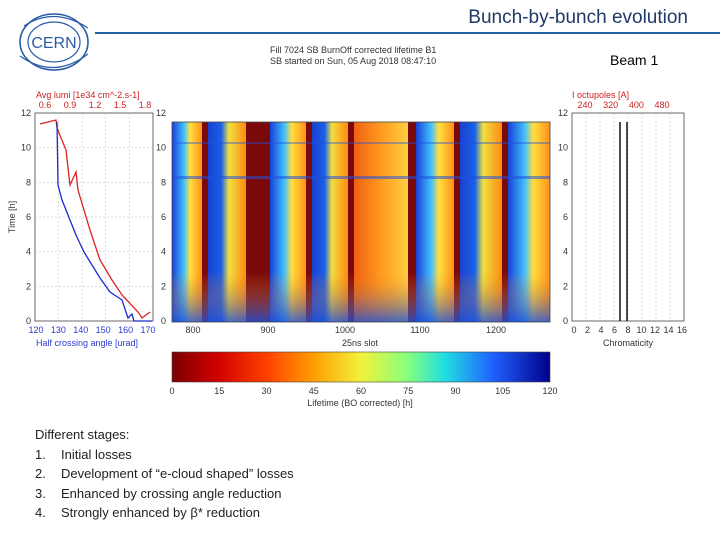 Image resolution: width=720 pixels, height=540 pixels. I want to click on stage-num: 4., so click(40, 512).